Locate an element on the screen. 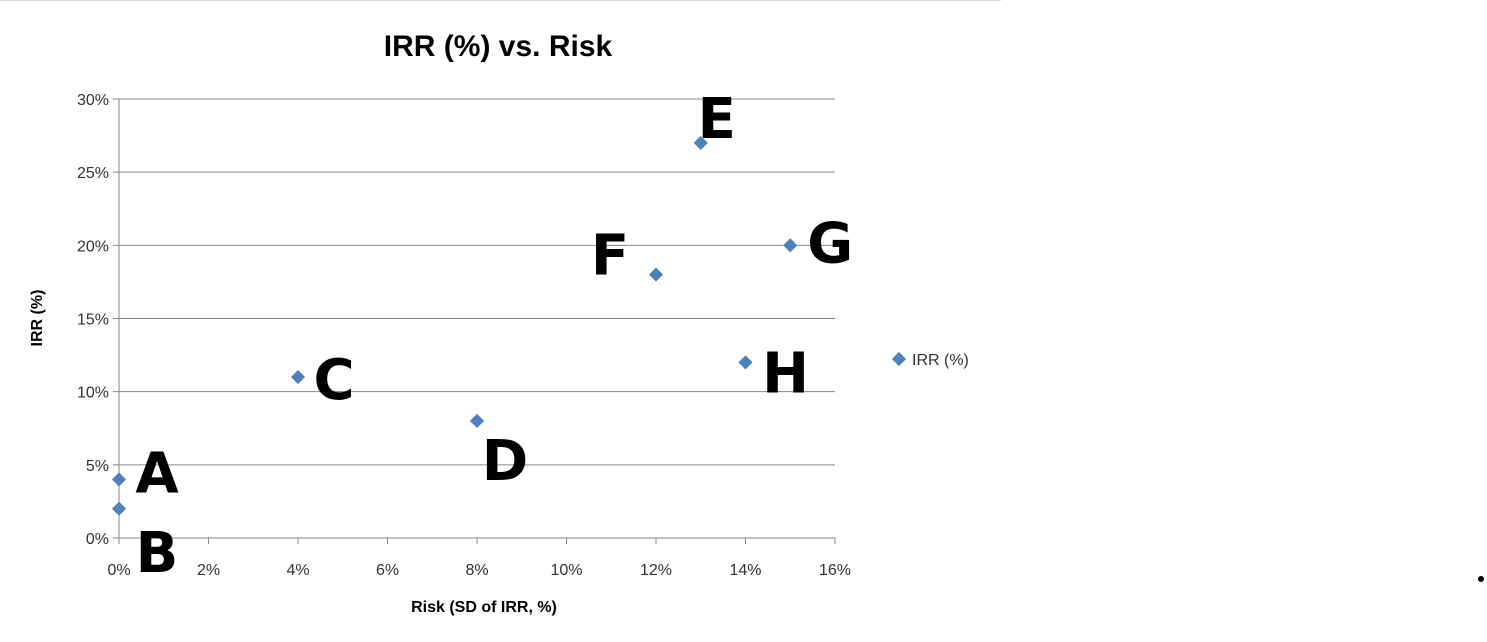 The width and height of the screenshot is (1487, 642). y-tick-label: 30% is located at coordinates (93, 100).